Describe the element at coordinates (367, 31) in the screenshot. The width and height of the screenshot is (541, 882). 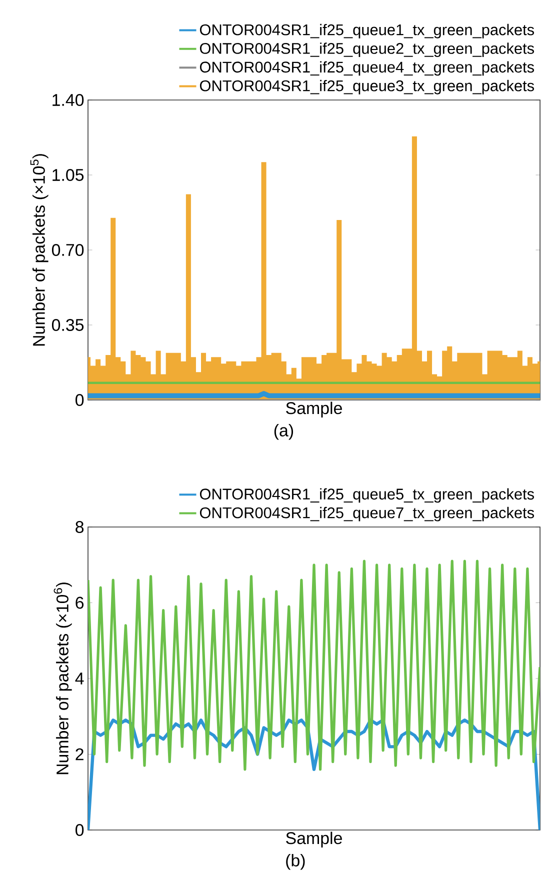
I see `legend-label: ONTOR004SR1_if25_queue1_tx_green_packets` at that location.